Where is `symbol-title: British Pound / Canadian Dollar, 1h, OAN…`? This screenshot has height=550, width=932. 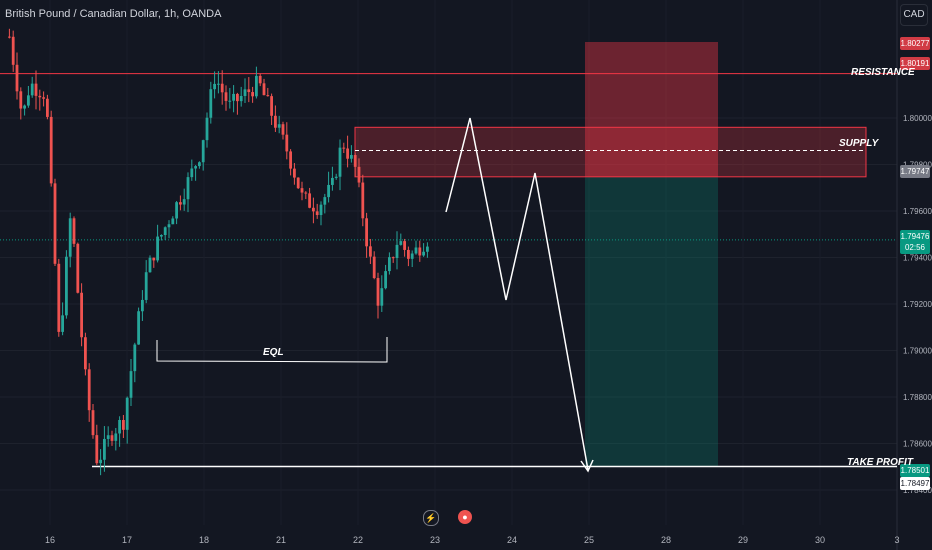
symbol-title: British Pound / Canadian Dollar, 1h, OAN… is located at coordinates (113, 14).